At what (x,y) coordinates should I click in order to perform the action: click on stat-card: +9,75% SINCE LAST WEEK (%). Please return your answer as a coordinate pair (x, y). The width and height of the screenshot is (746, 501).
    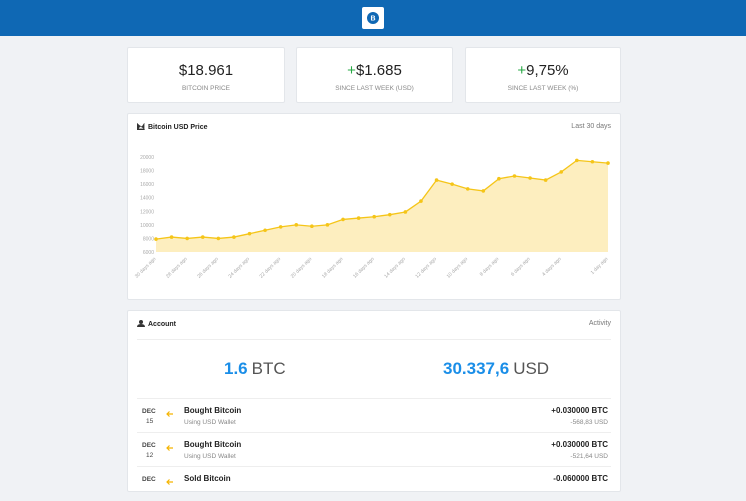
    Looking at the image, I should click on (543, 75).